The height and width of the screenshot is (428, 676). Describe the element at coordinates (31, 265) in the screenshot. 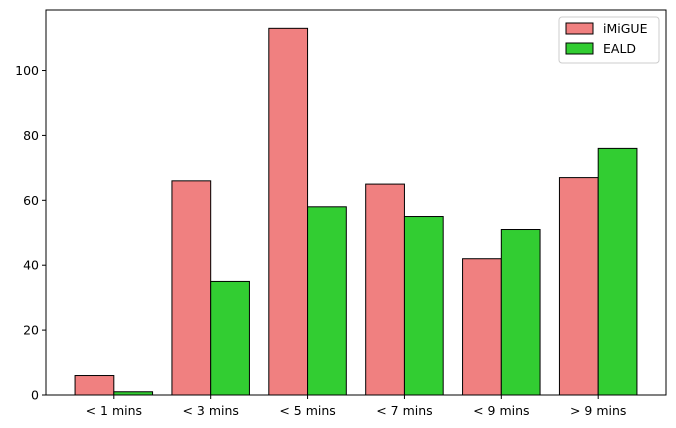

I see `y-tick-label-2: 40` at that location.